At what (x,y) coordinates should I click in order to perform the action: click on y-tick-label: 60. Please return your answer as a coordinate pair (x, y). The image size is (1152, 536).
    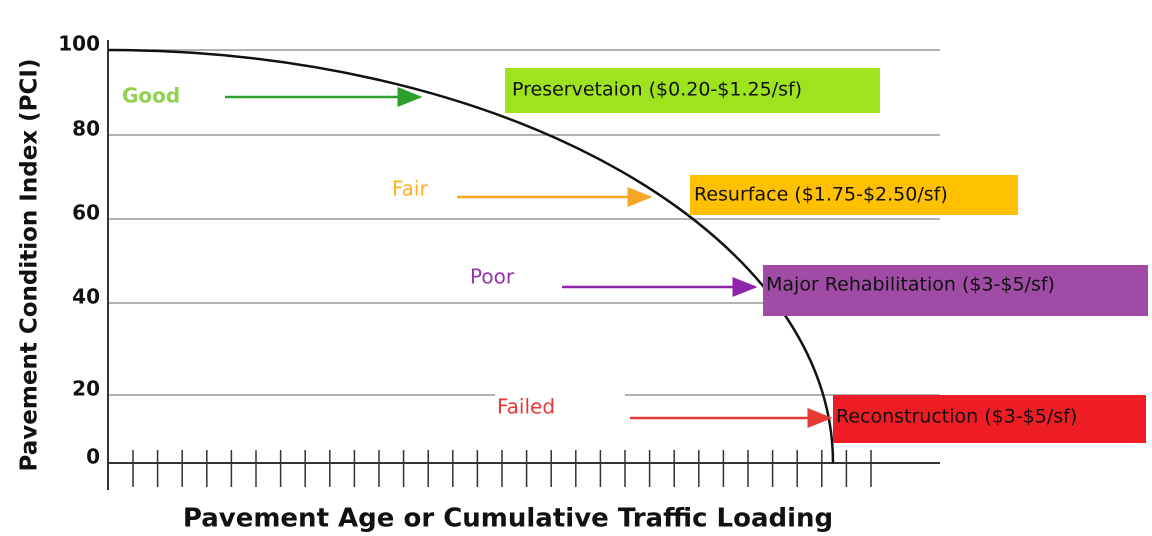
    Looking at the image, I should click on (86, 213).